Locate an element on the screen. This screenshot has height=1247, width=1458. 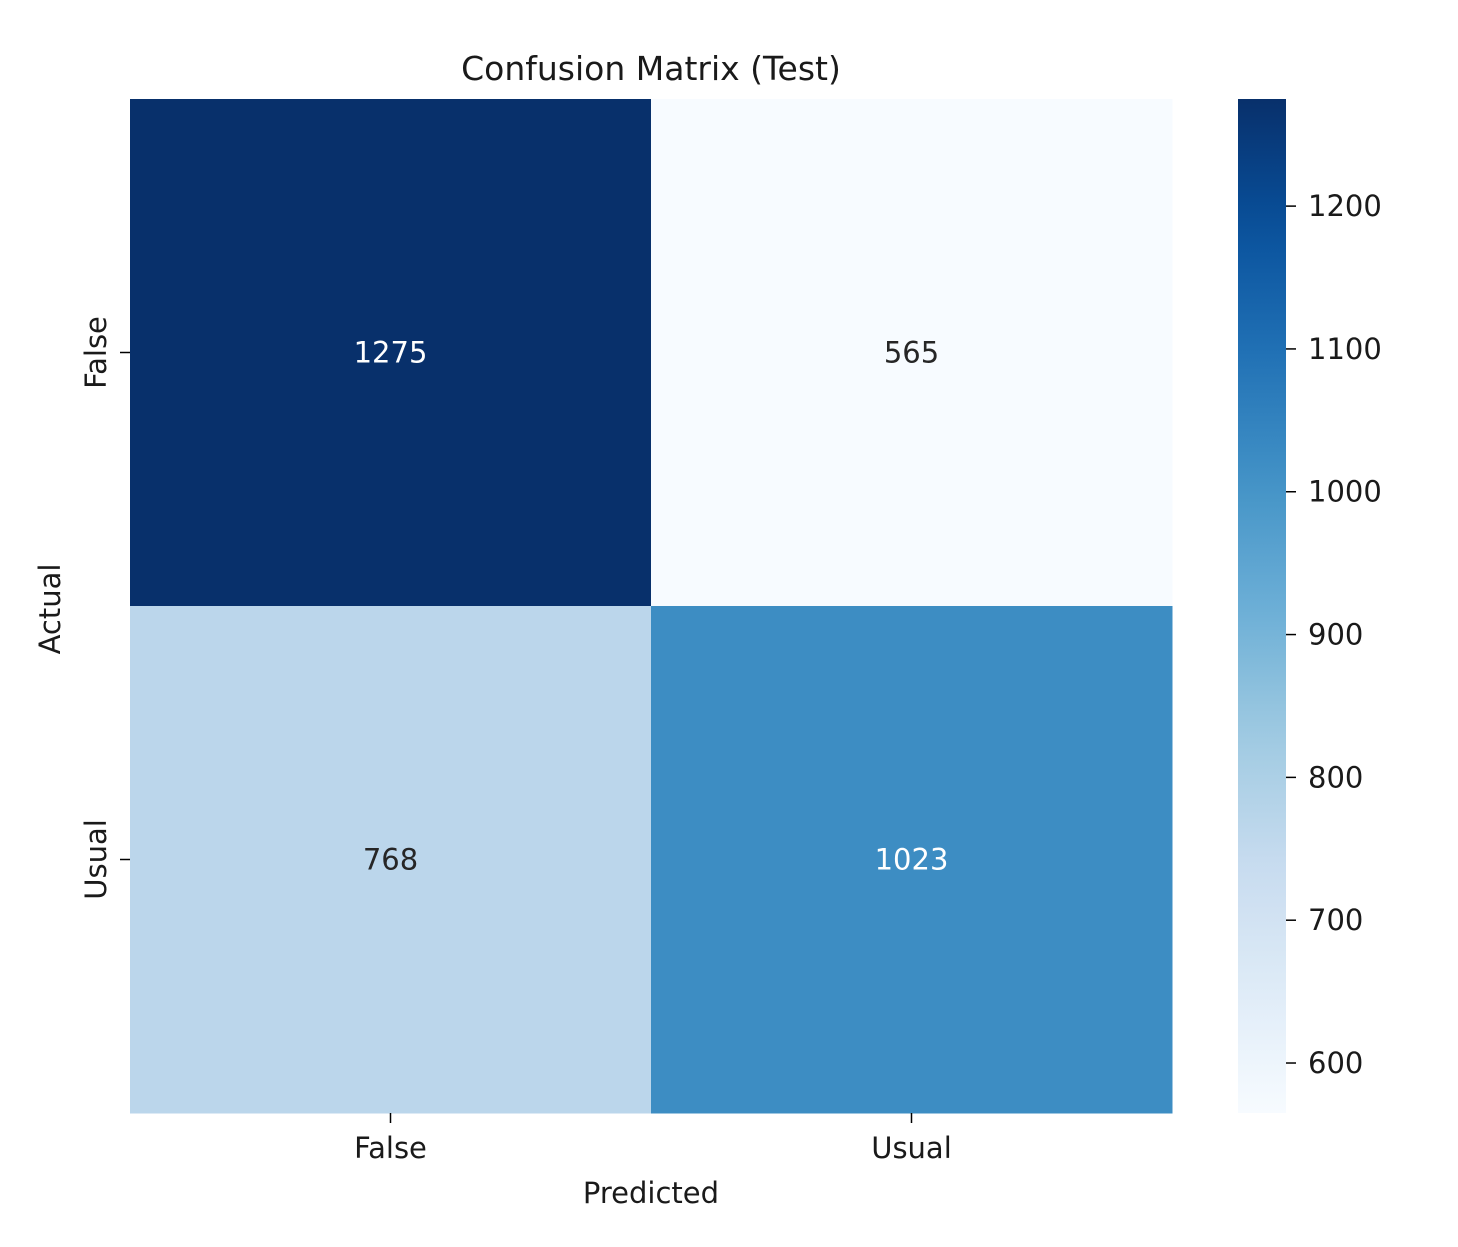
x-tick-label: Usual is located at coordinates (911, 1148).